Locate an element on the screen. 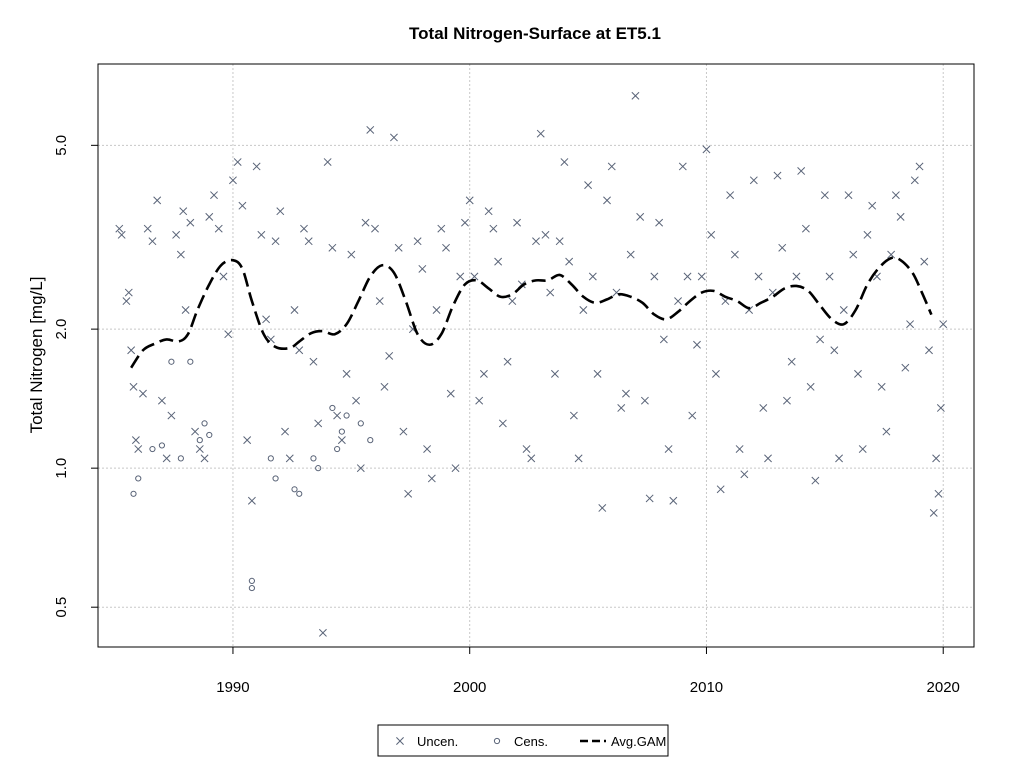  x-tick-label: 1990 is located at coordinates (232, 687).